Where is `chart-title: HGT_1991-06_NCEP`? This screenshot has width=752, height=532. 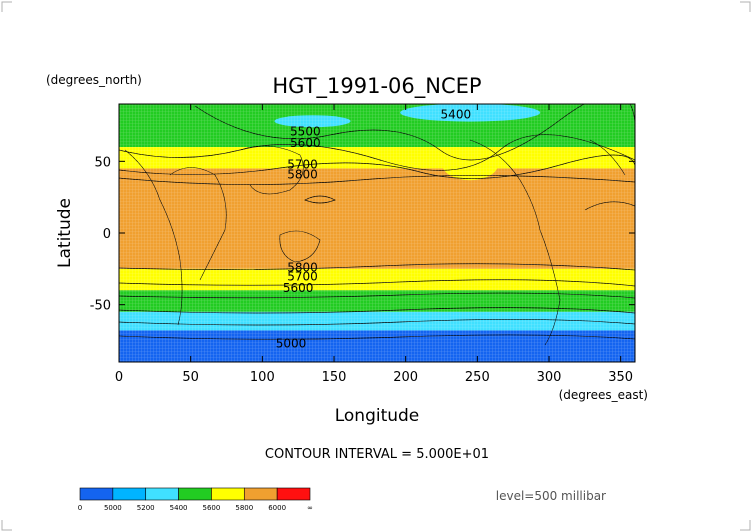 chart-title: HGT_1991-06_NCEP is located at coordinates (376, 86).